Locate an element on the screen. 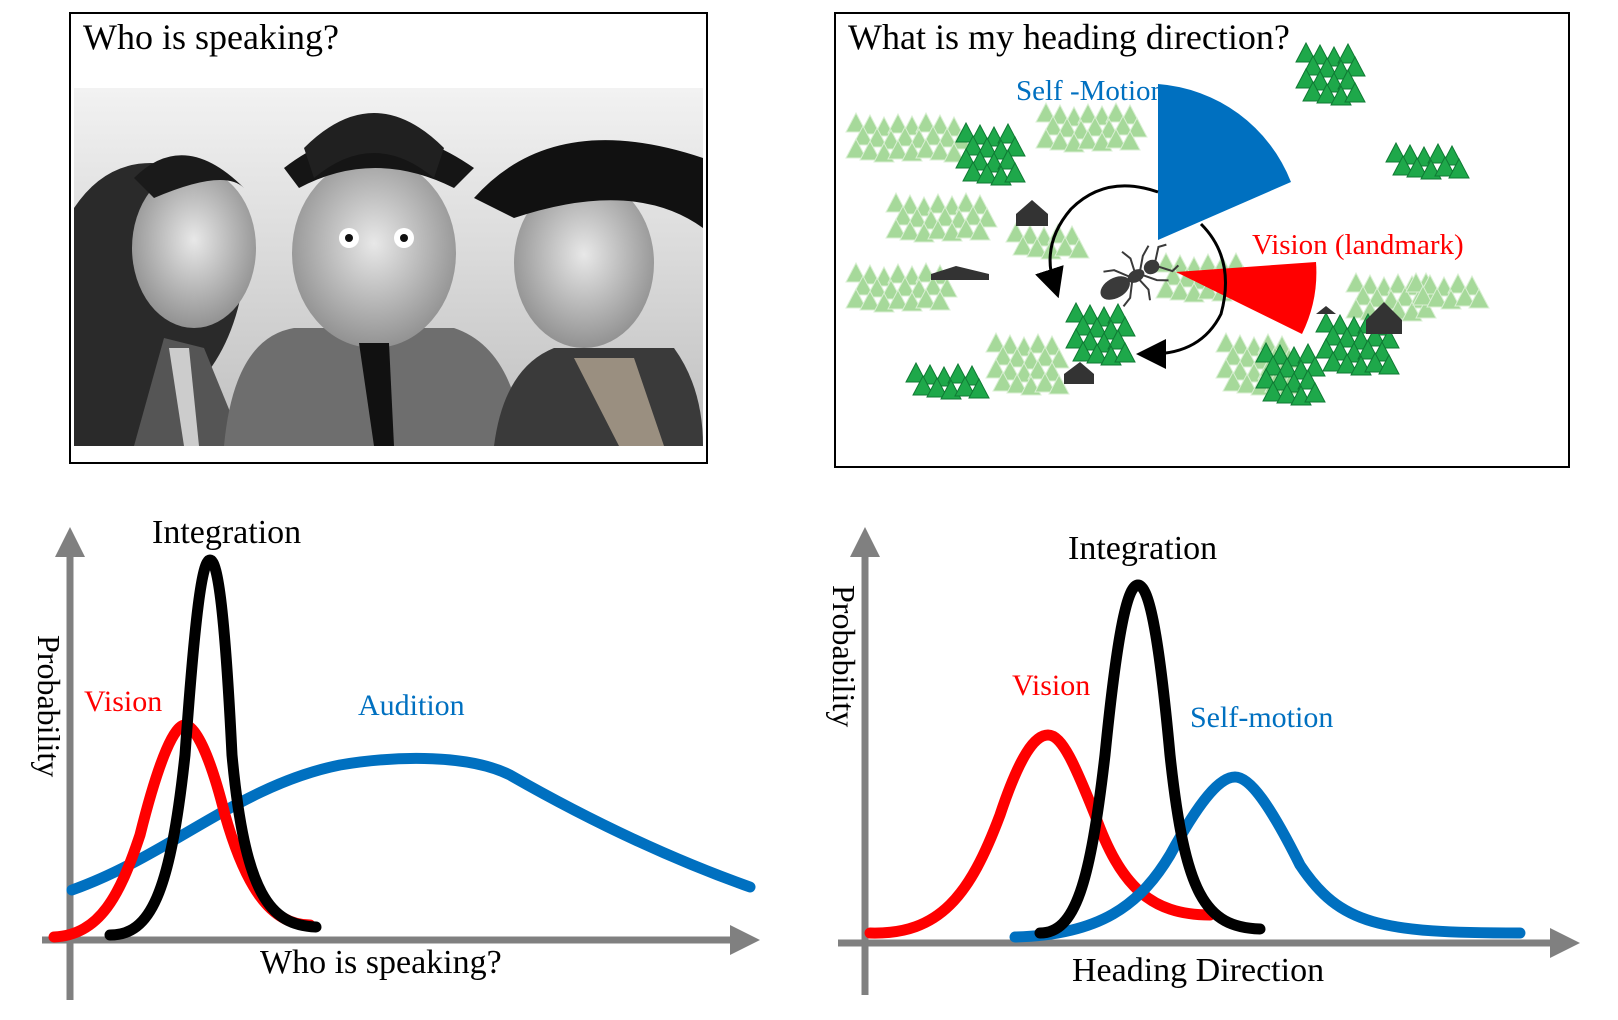  photo-illustration is located at coordinates (388, 267).